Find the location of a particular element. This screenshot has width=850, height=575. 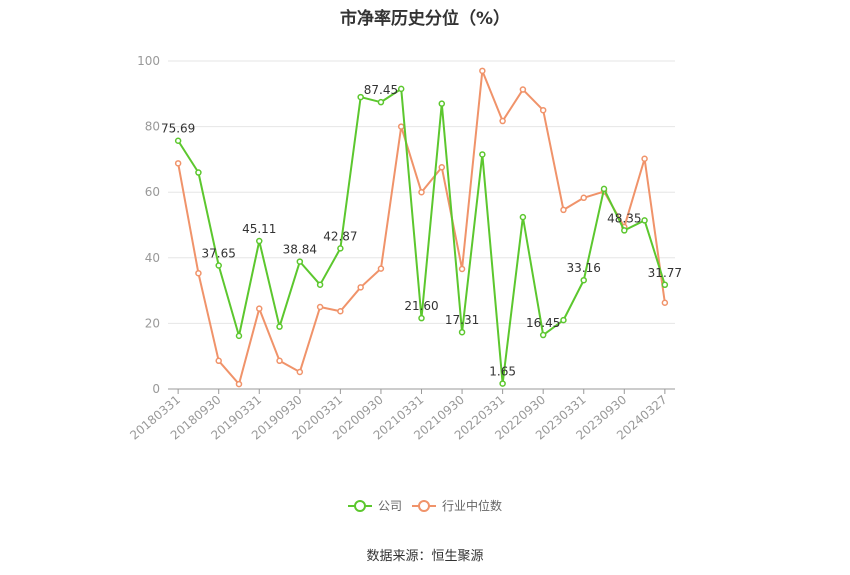

legend: 公司 行业中位数 is located at coordinates (425, 505).